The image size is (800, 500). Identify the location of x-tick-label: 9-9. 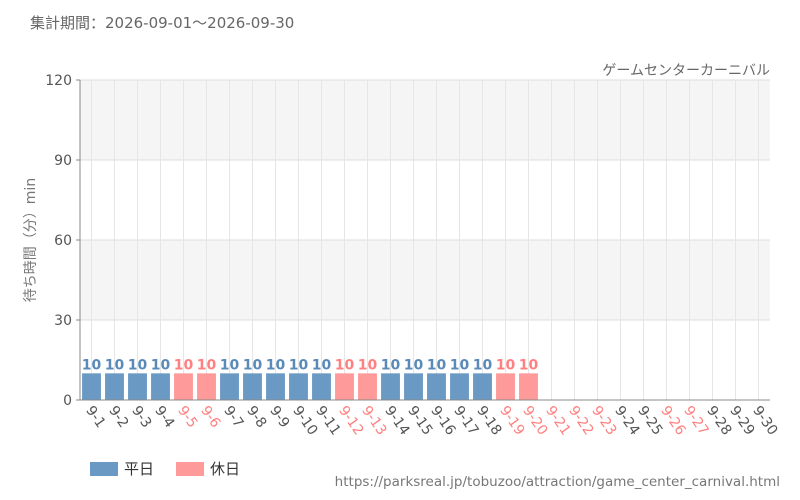
(279, 417).